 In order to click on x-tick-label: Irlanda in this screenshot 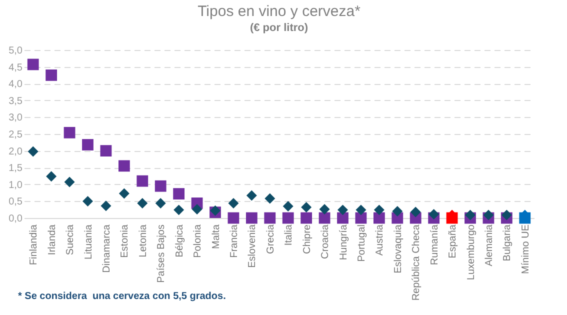, I will do `click(52, 240)`.